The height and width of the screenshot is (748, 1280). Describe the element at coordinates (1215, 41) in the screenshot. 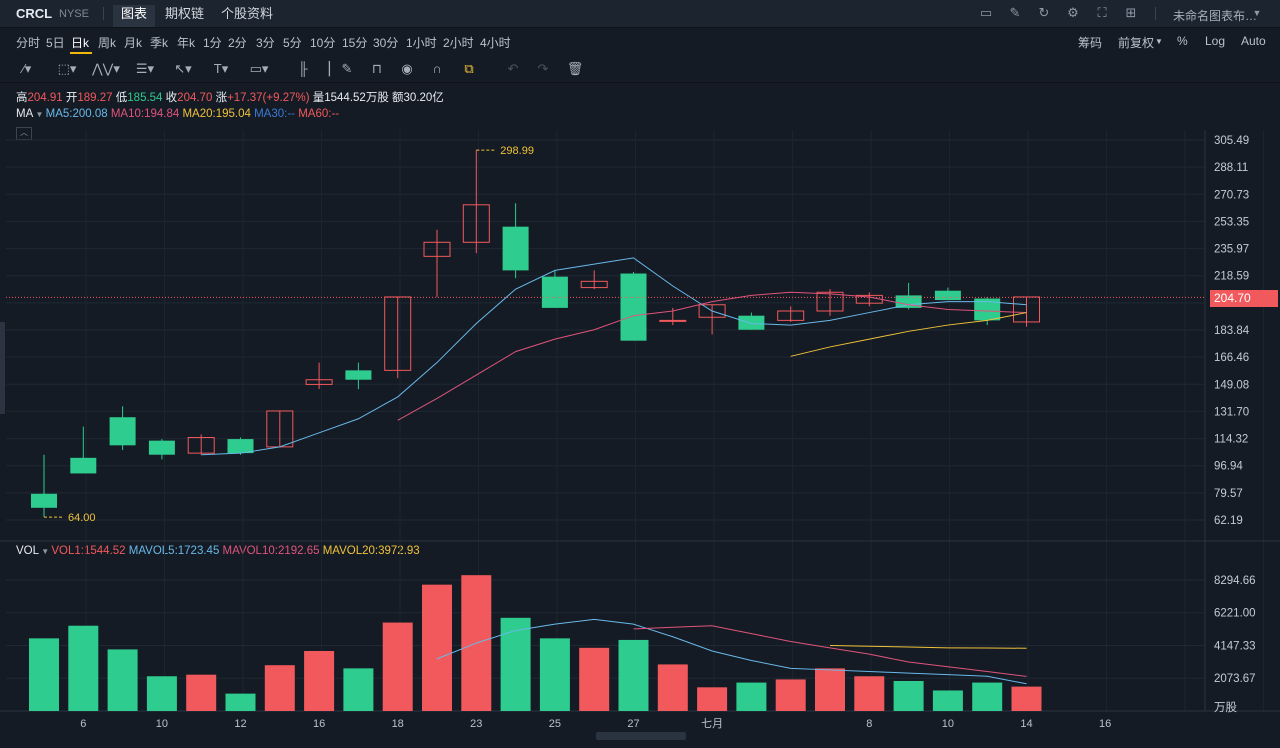

I see `log-toggle: Log` at that location.